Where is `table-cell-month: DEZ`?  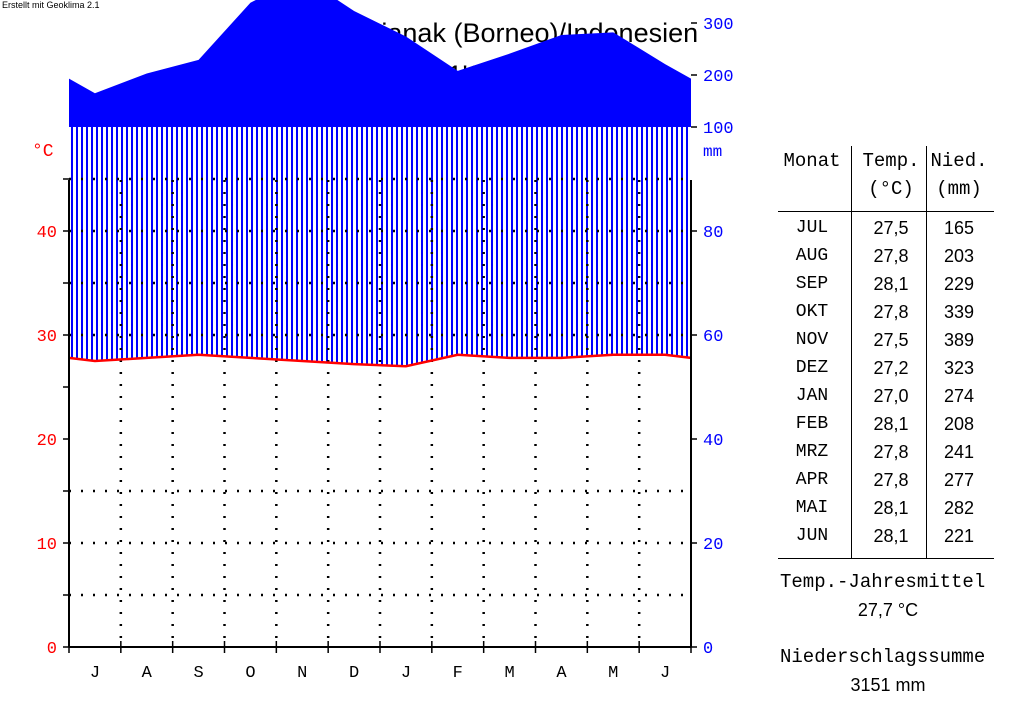 table-cell-month: DEZ is located at coordinates (812, 368).